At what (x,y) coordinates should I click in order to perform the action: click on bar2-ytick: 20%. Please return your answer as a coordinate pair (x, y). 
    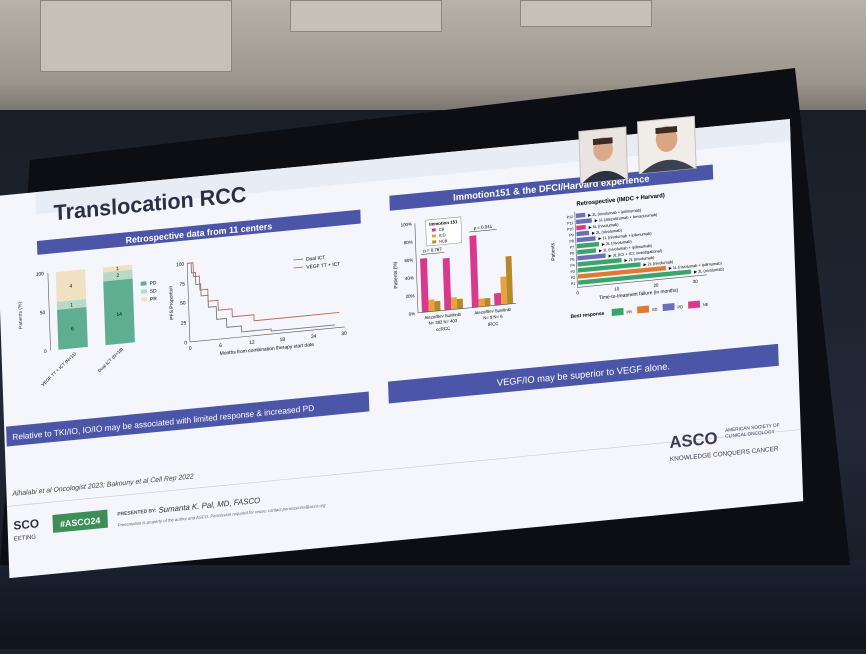
    Looking at the image, I should click on (410, 296).